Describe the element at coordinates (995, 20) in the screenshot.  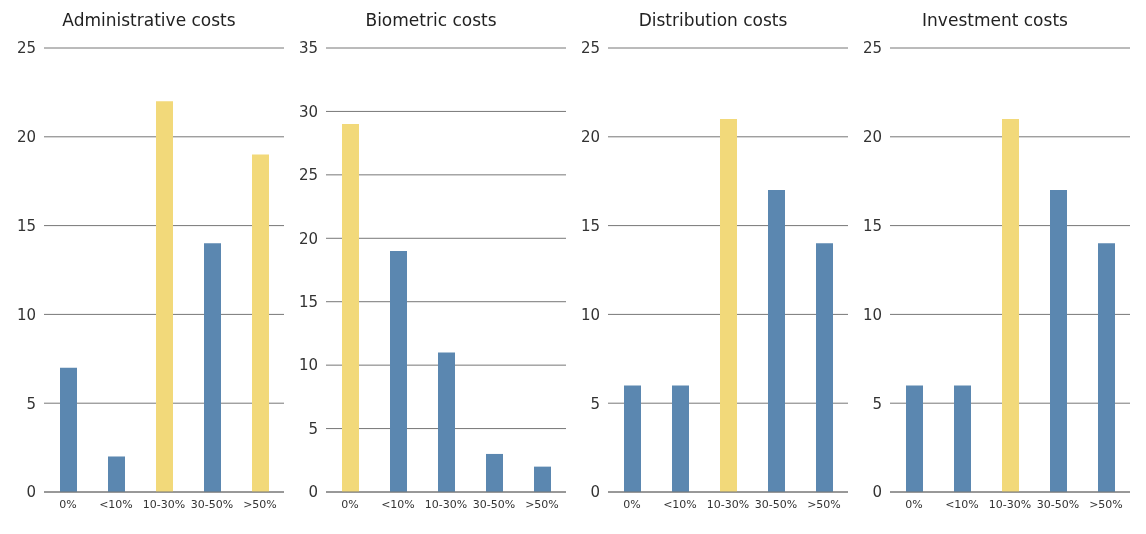
I see `chart-title: Investment costs` at that location.